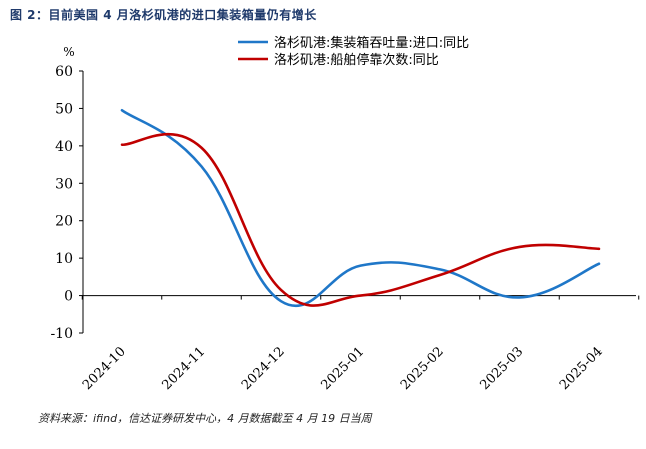 The height and width of the screenshot is (449, 646). I want to click on y-tick-label: -10, so click(61, 334).